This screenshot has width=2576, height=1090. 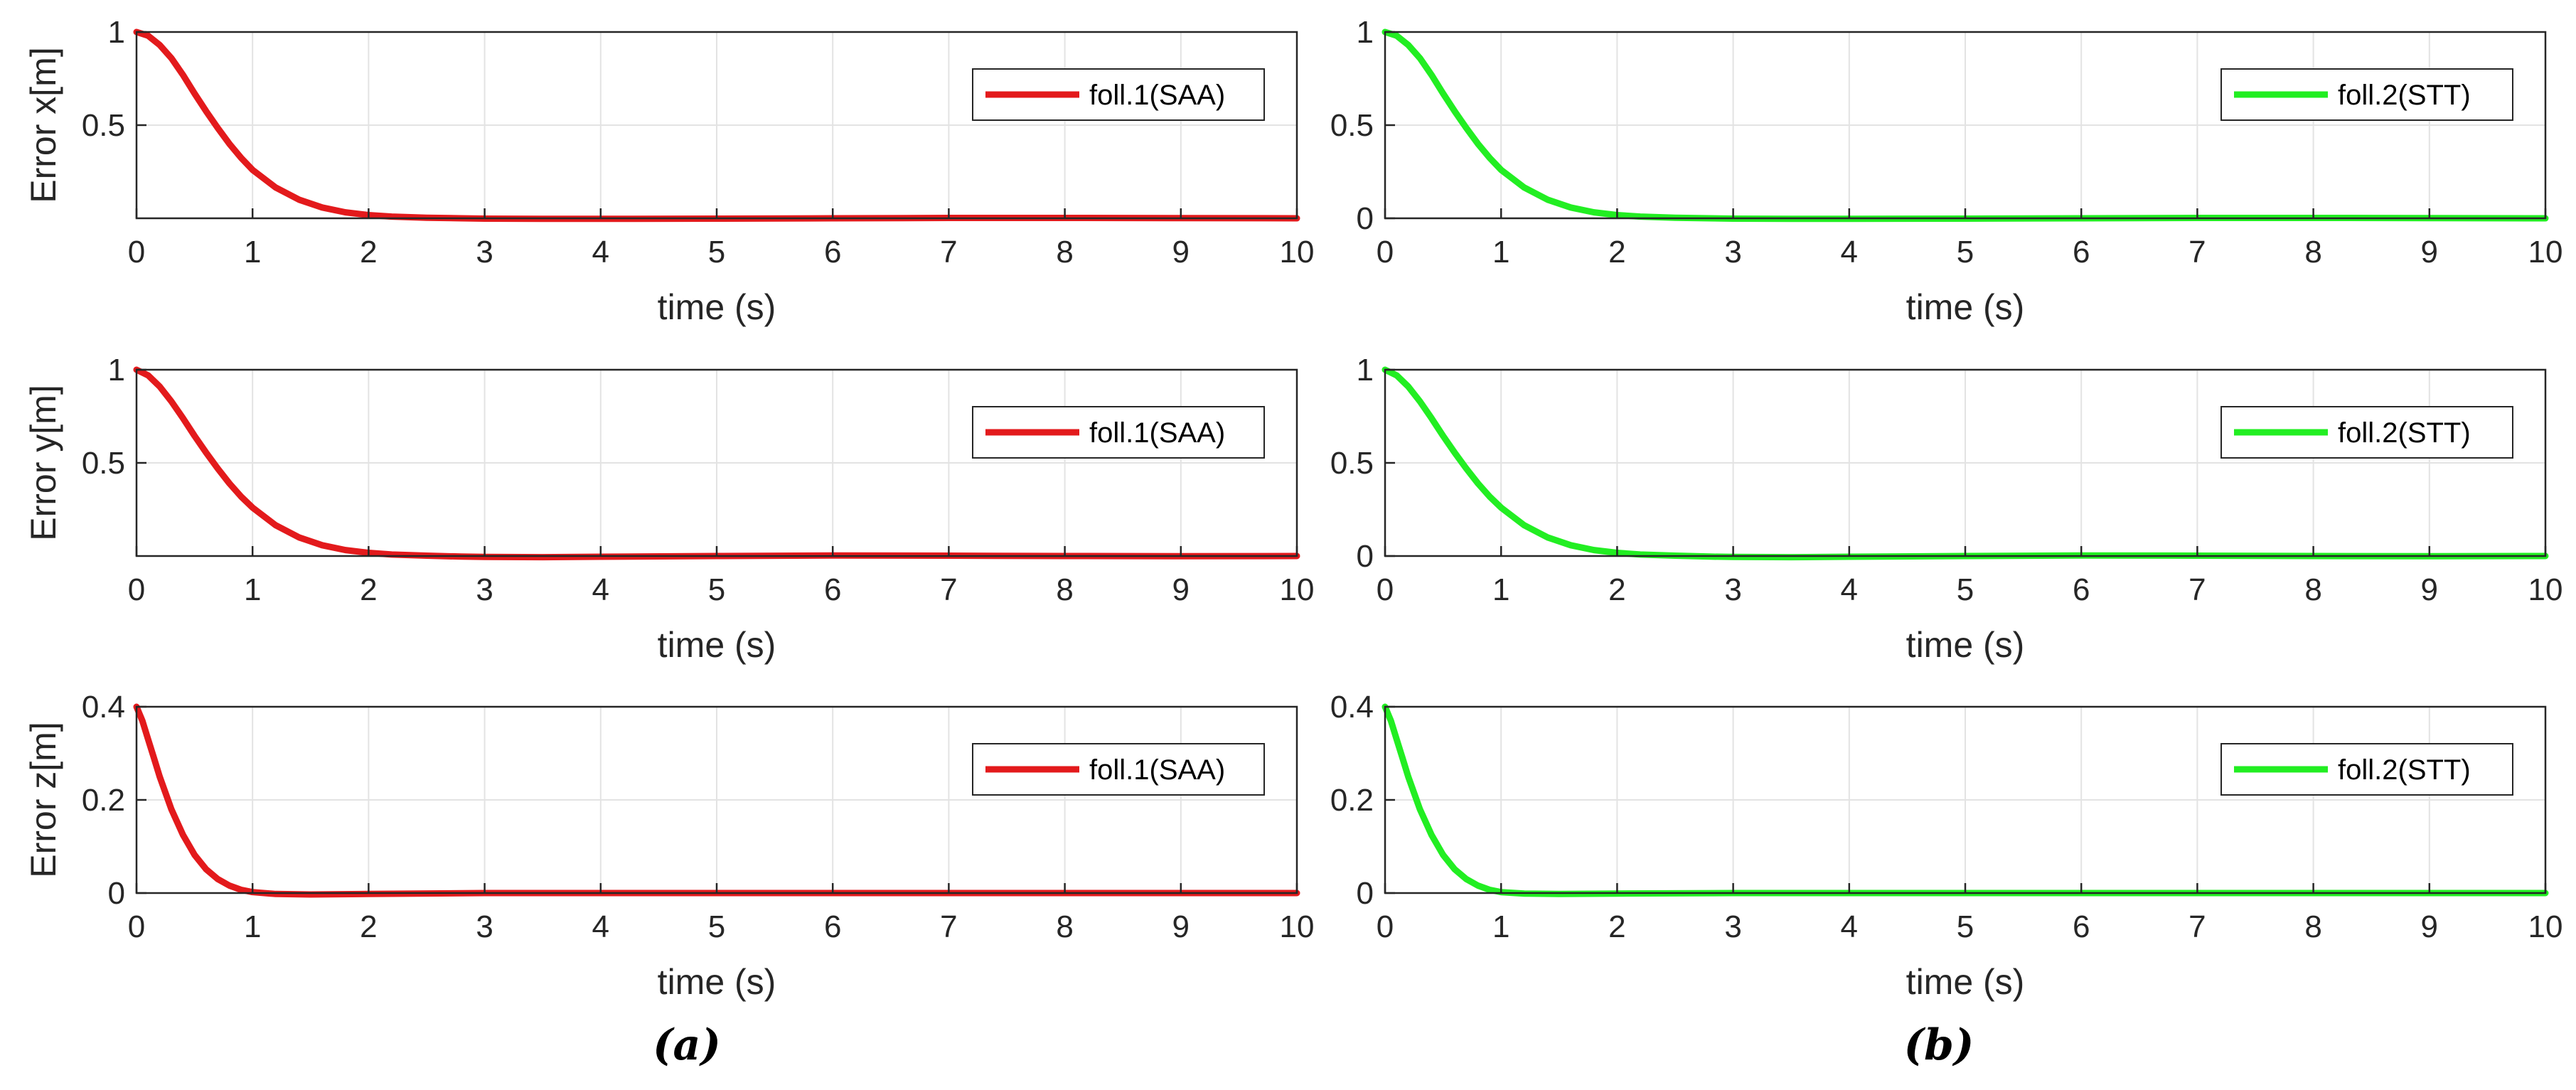 I want to click on subplot-4: 0 1 2 3 4 5 6 7 8 9 10 0 0.5 1 time (s) foll.2(STT), so click(x=1946, y=509).